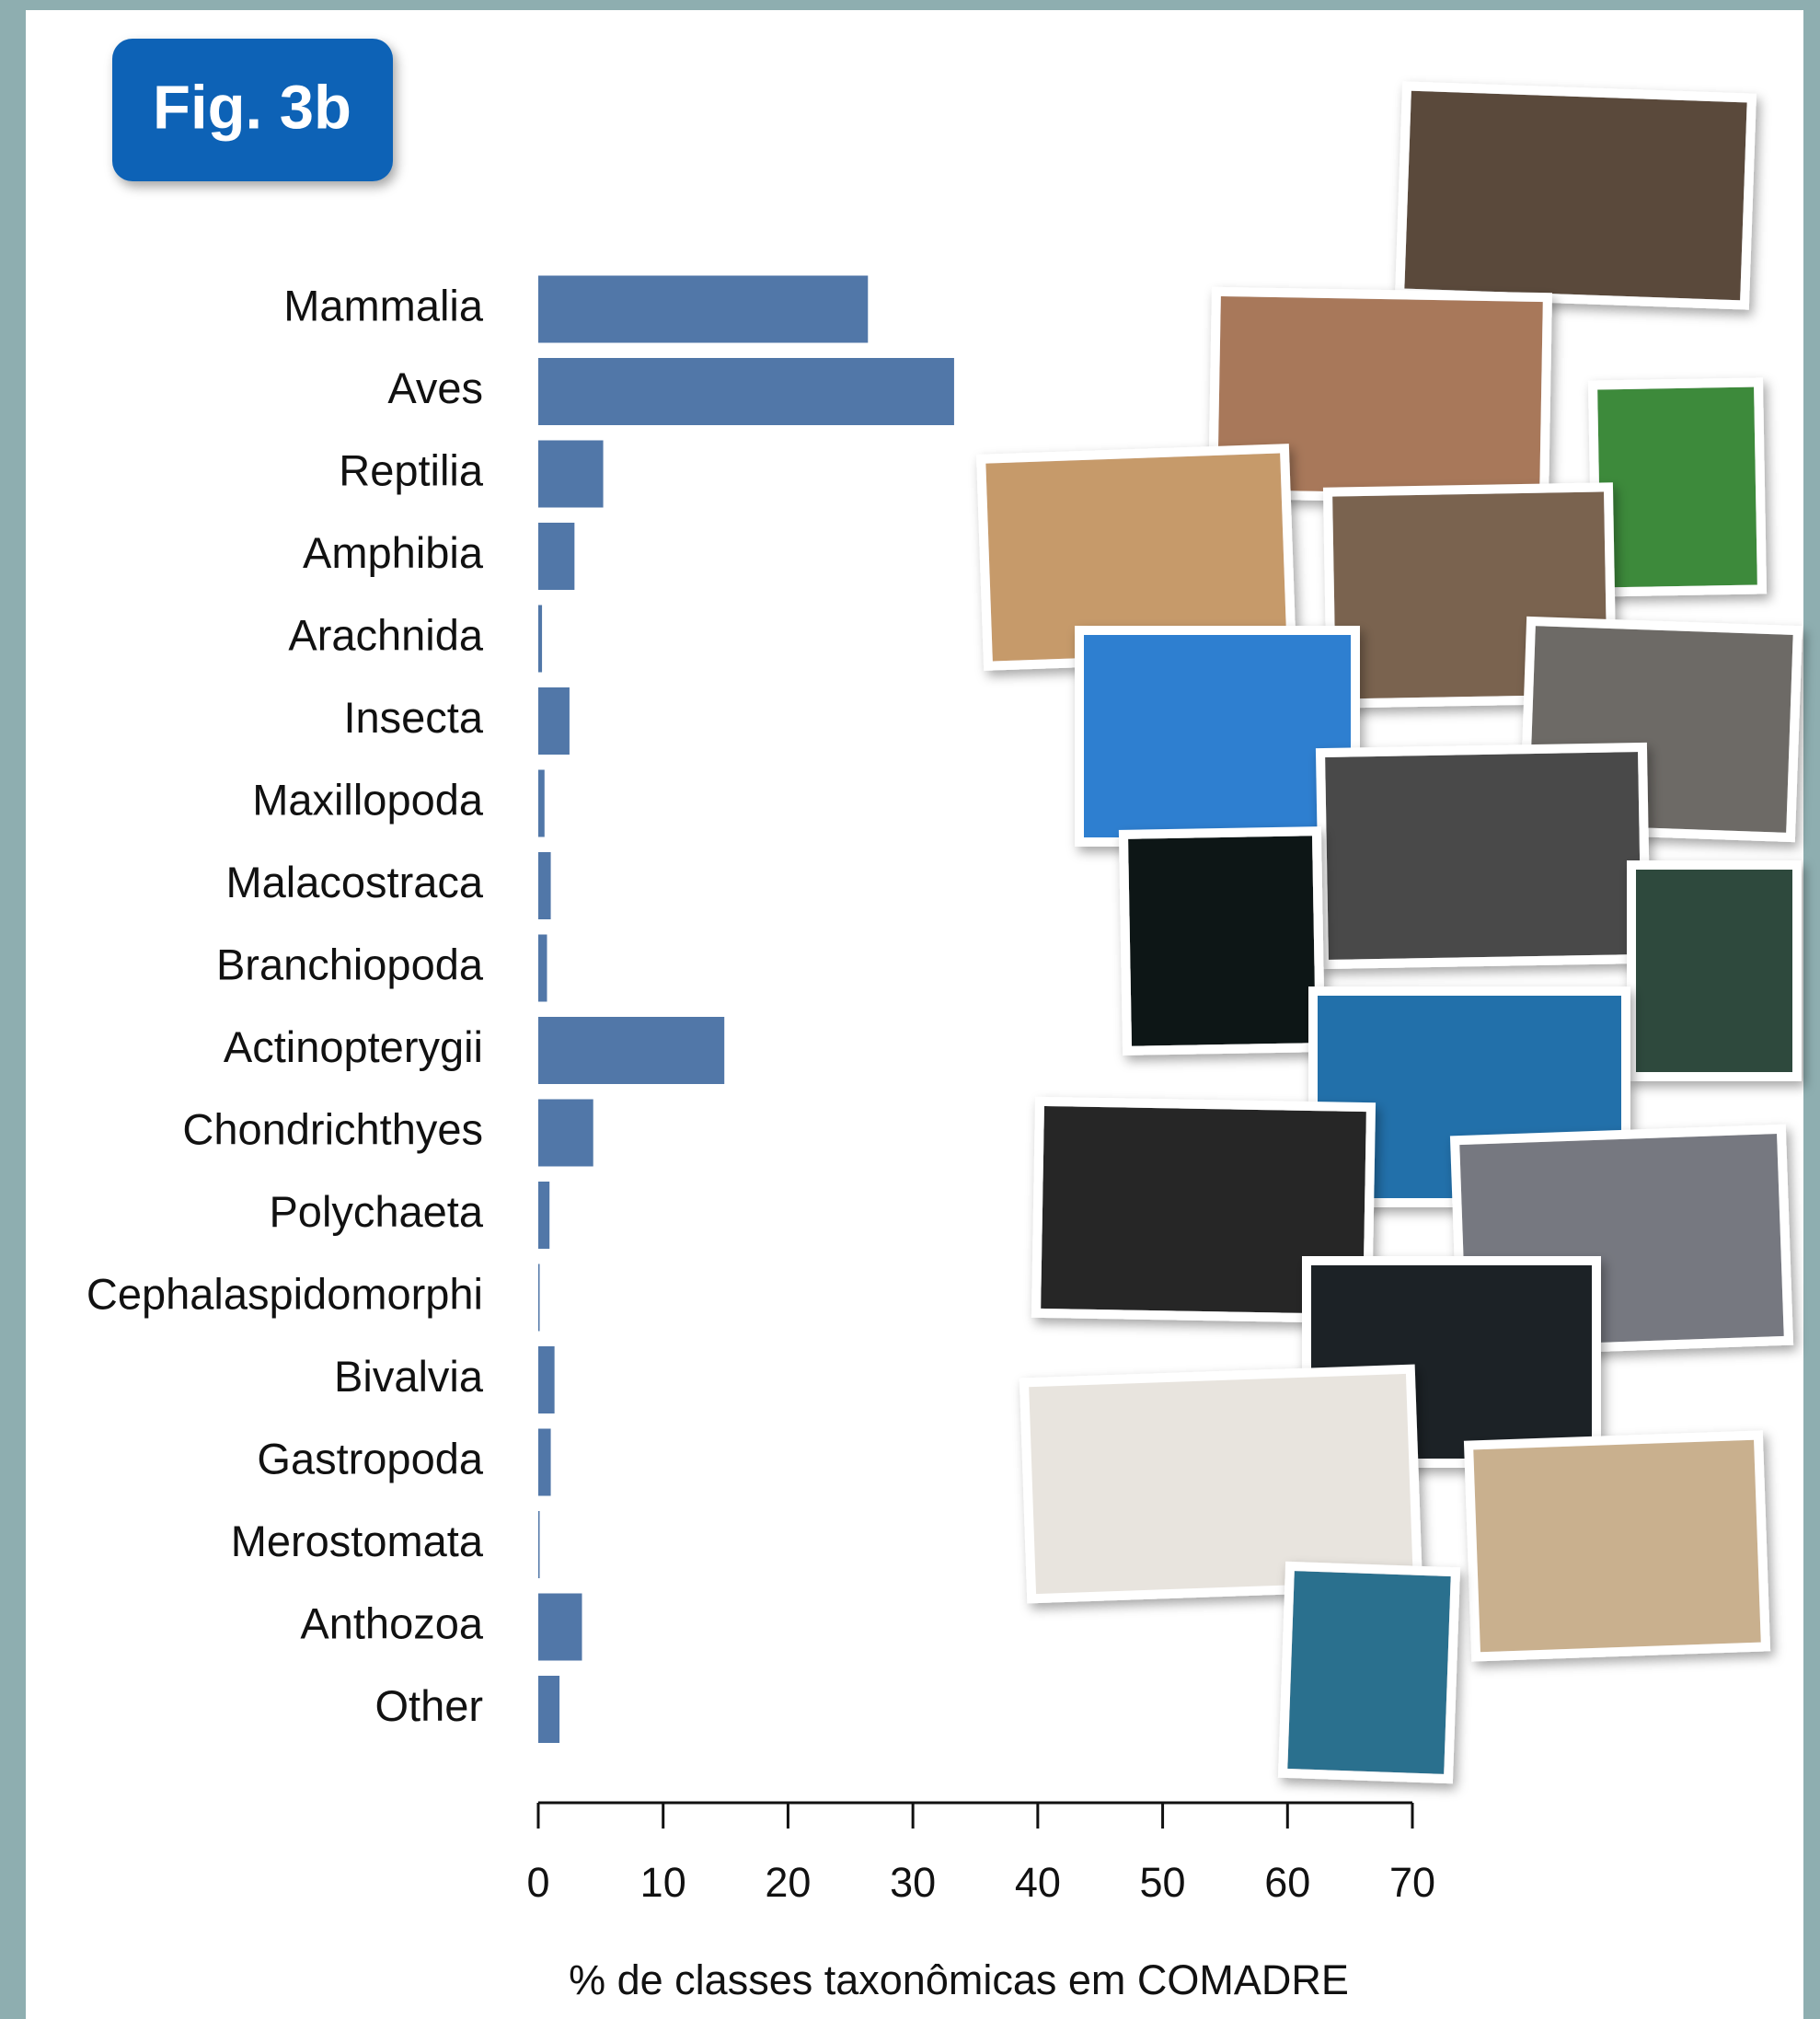 This screenshot has width=1820, height=2019. What do you see at coordinates (332, 1128) in the screenshot?
I see `y-tick-label: Chondrichthyes` at bounding box center [332, 1128].